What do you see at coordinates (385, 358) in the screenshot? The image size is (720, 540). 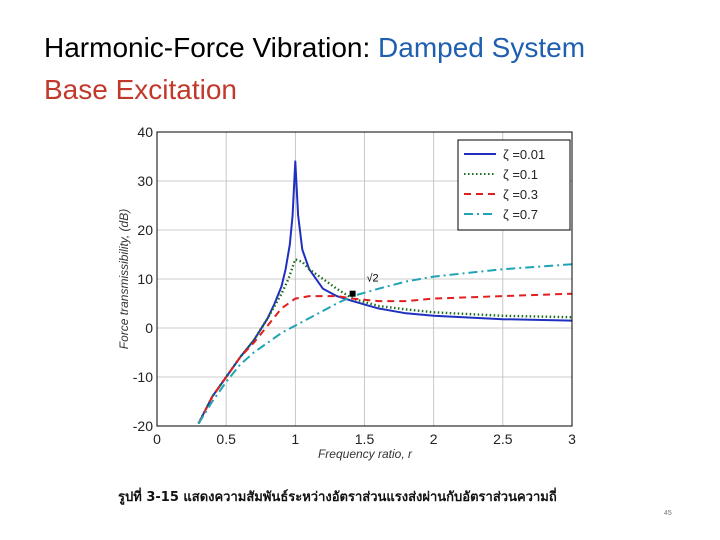 I see `series-line` at bounding box center [385, 358].